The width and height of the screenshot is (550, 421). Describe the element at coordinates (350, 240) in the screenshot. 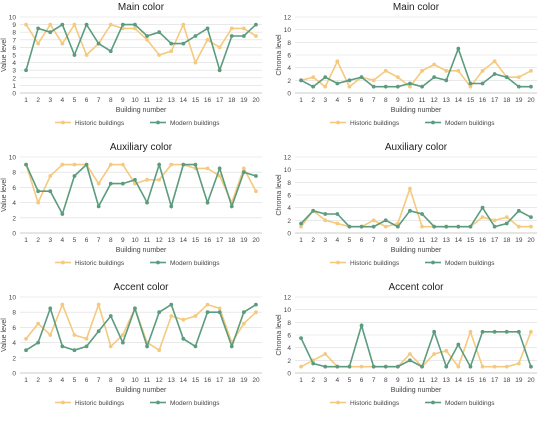

I see `x-tick-label: 5` at that location.